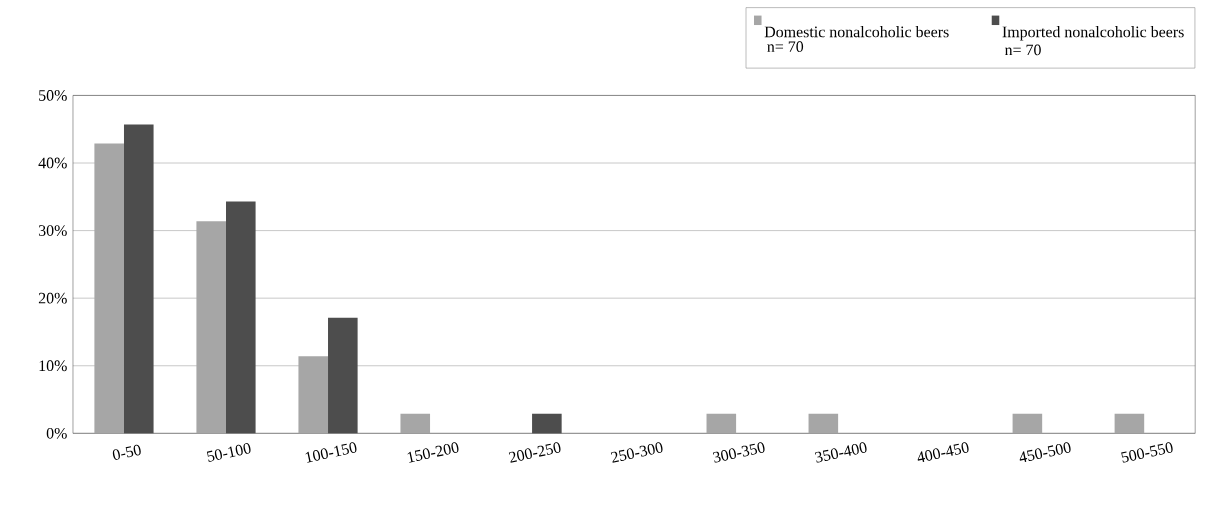  I want to click on x-tick-label: 0-50, so click(126, 452).